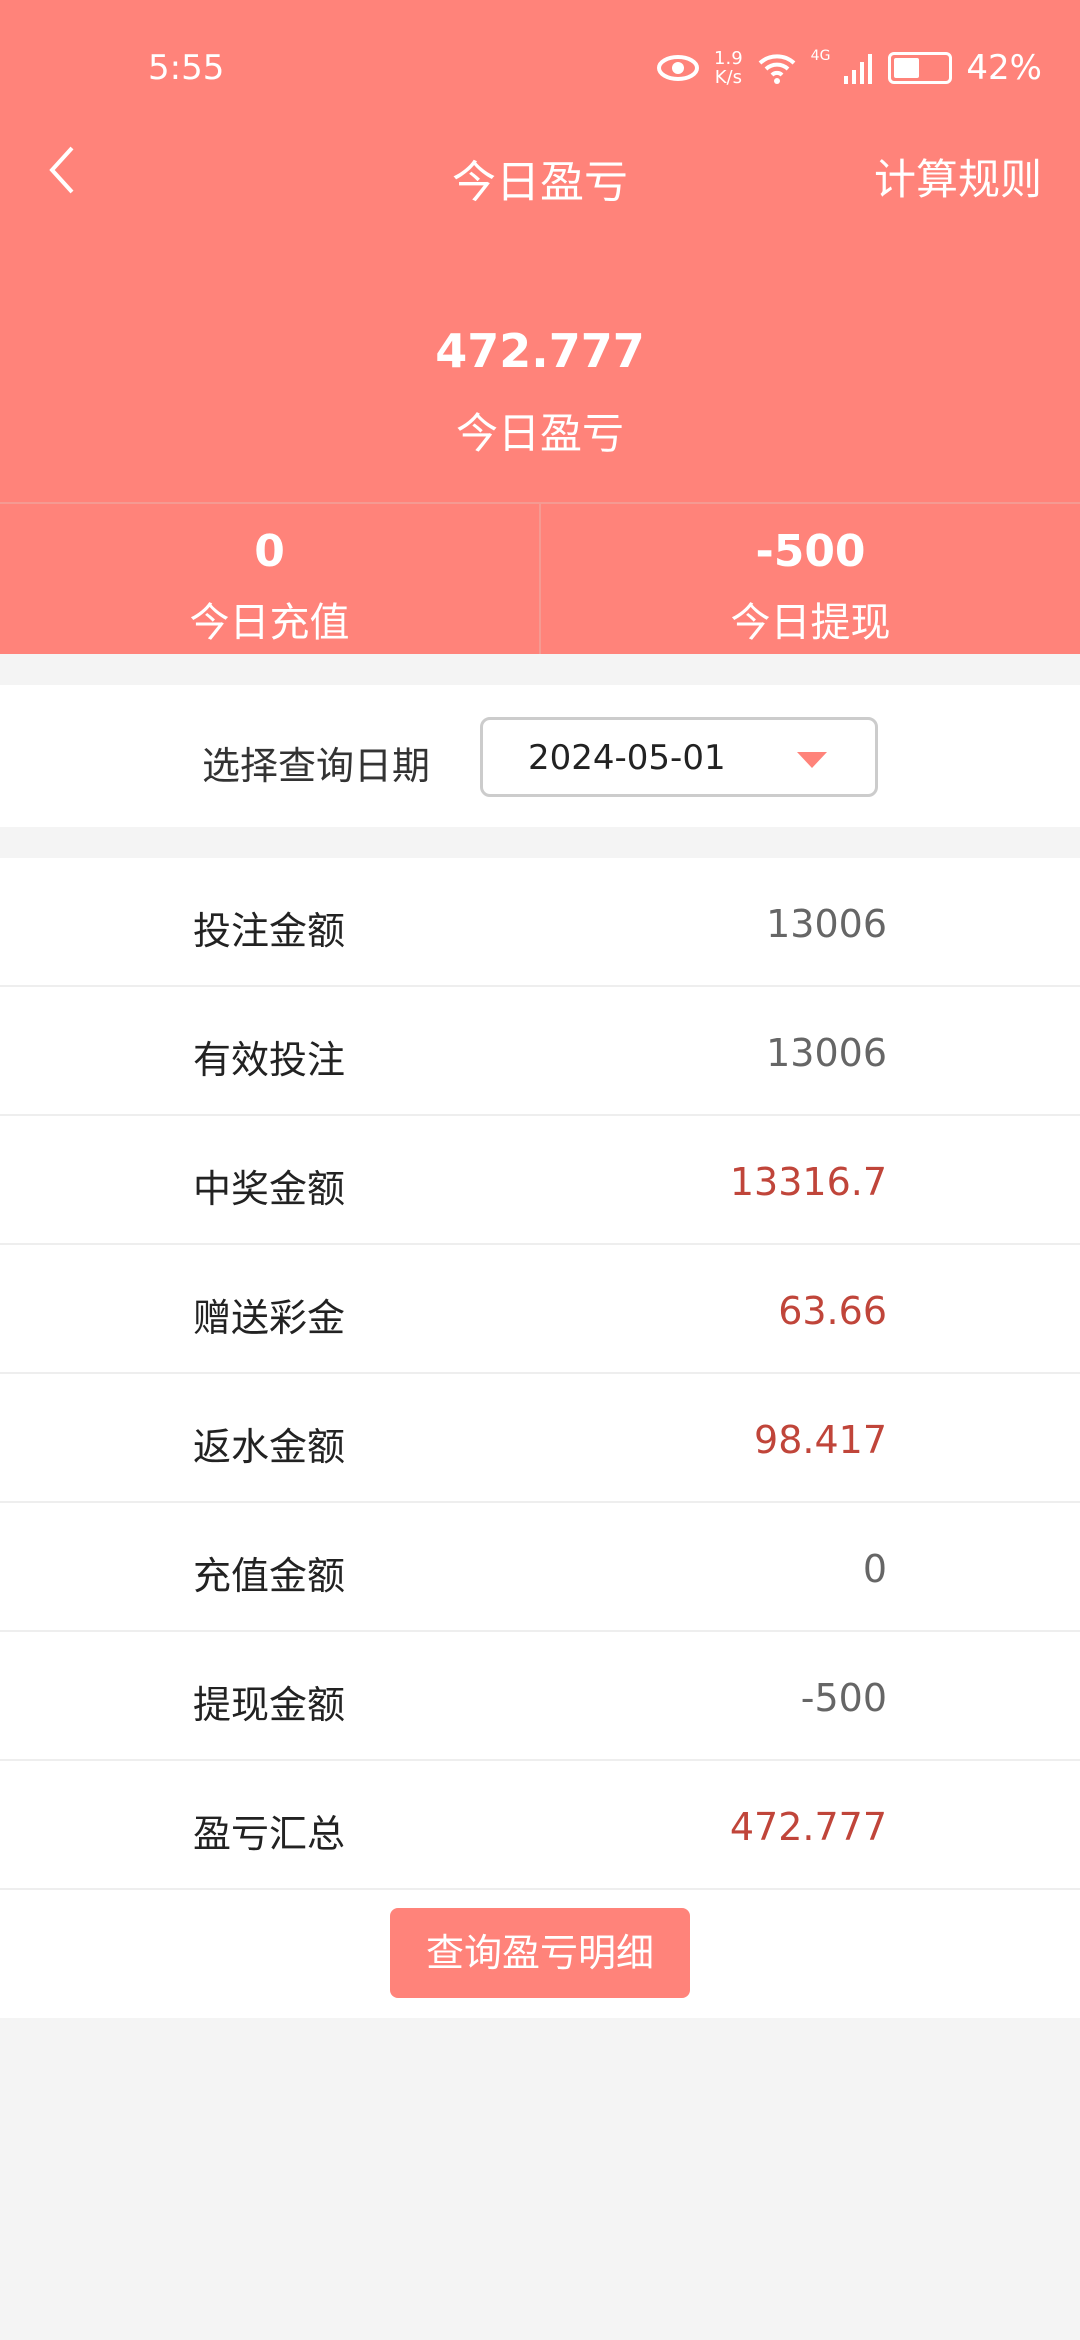 The image size is (1080, 2340). Describe the element at coordinates (269, 1060) in the screenshot. I see `row-label: 有效投注` at that location.